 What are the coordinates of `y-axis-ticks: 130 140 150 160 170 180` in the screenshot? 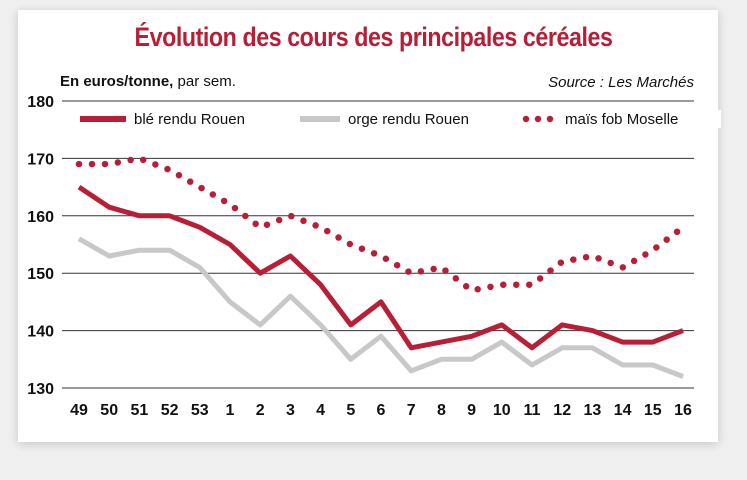 It's located at (40, 246).